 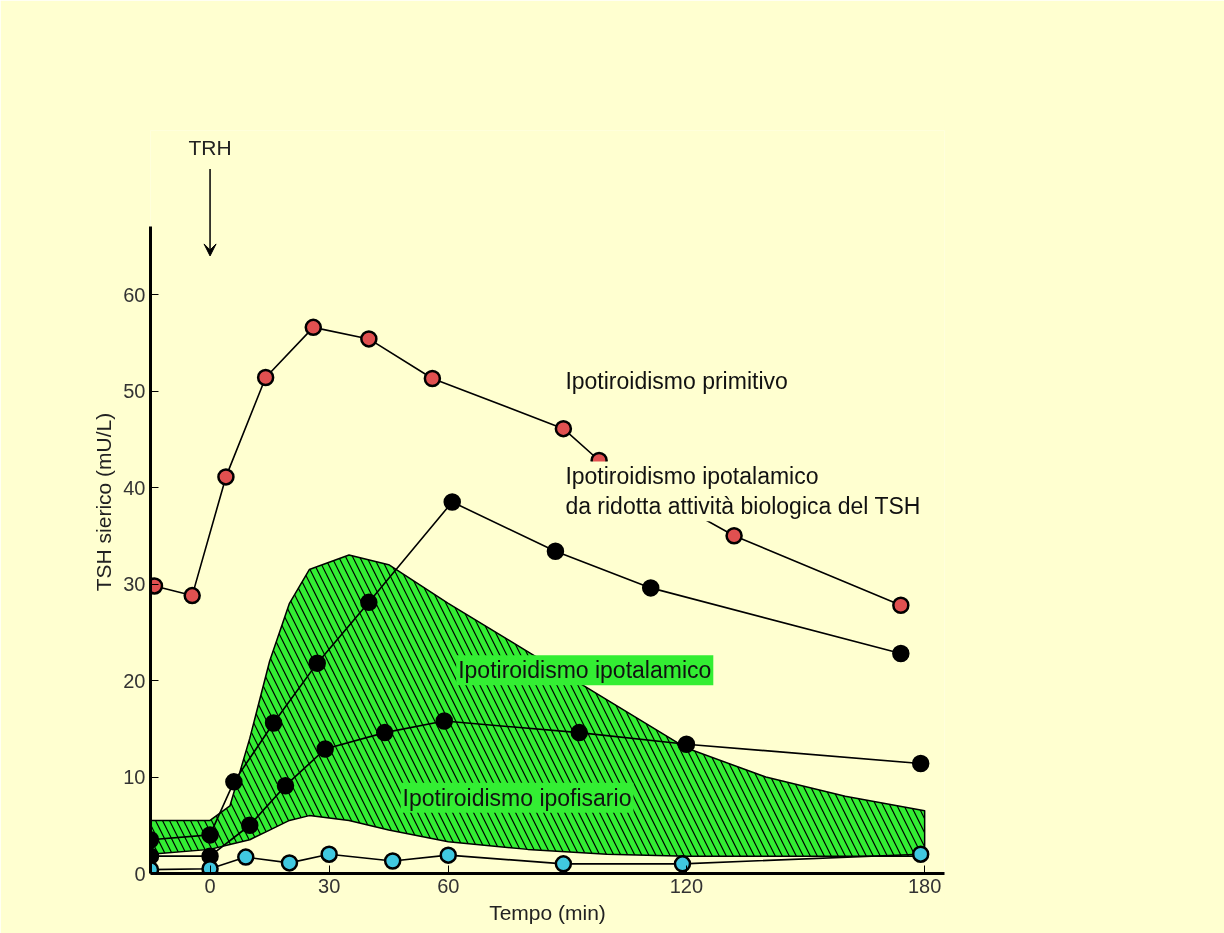 I want to click on x-tick-label: 120, so click(x=686, y=885).